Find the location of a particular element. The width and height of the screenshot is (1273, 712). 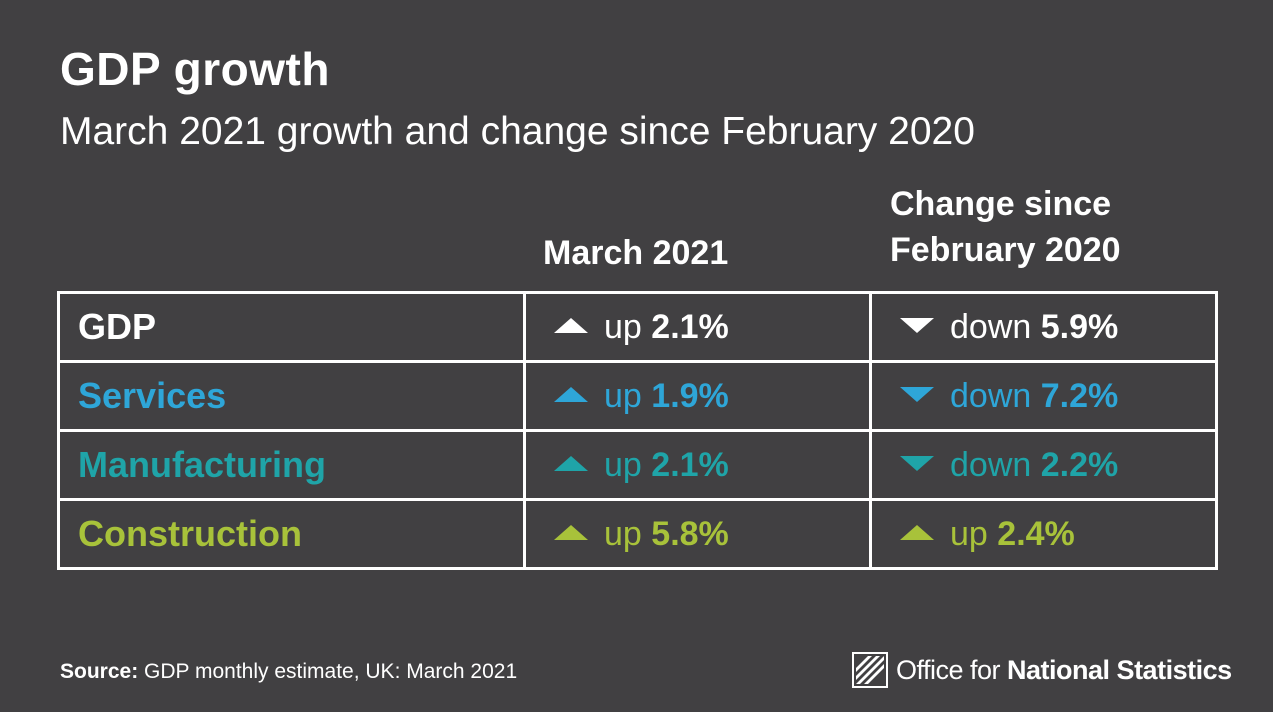

ons-logo-text-bold: National Statistics is located at coordinates (1119, 669).